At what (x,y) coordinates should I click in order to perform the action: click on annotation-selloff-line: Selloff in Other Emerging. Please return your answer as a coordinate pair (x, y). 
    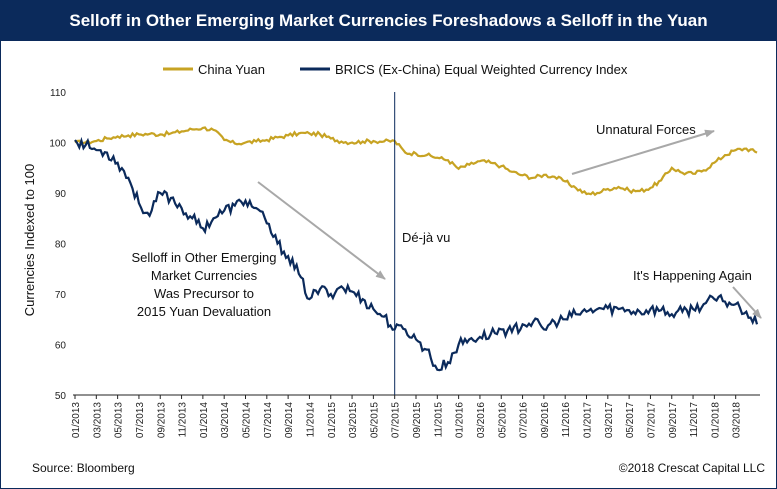
    Looking at the image, I should click on (204, 257).